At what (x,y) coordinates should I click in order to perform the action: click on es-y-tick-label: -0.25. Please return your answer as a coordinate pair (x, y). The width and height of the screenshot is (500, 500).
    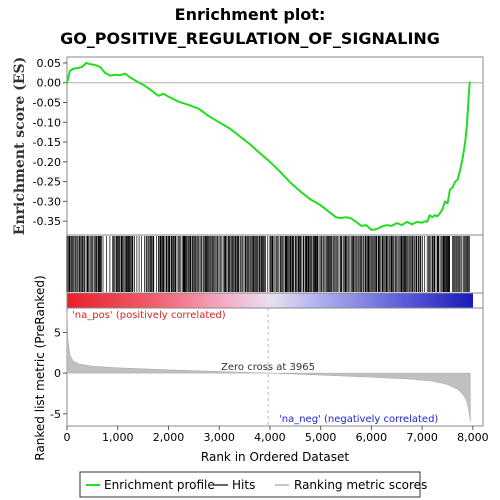
    Looking at the image, I should click on (47, 182).